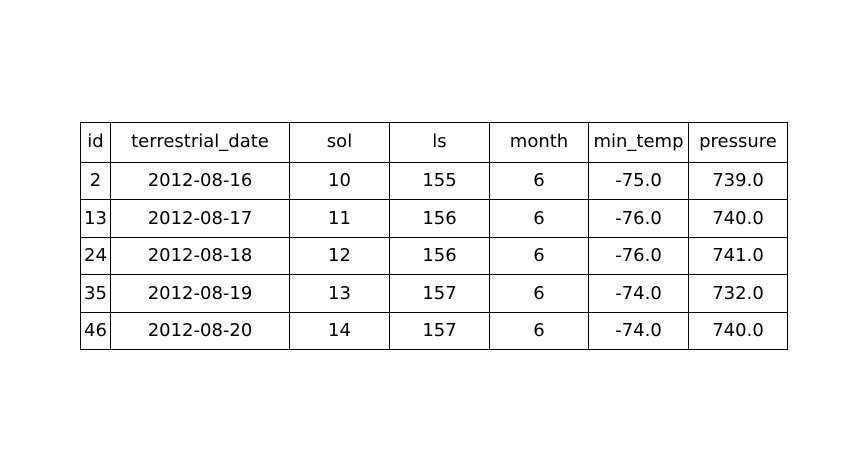  I want to click on table-cell-sol: 14, so click(340, 331).